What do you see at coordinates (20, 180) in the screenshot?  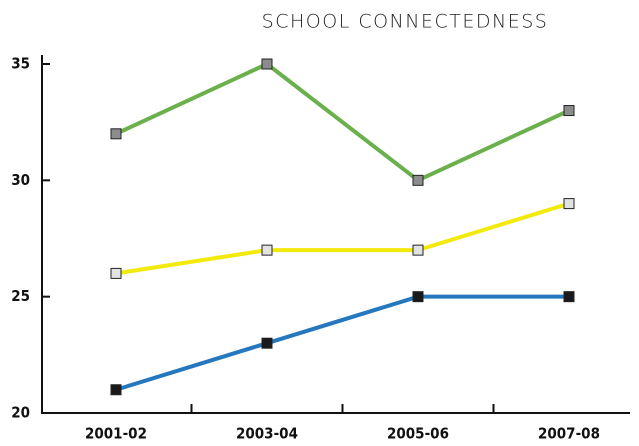 I see `y-tick-label: 30` at bounding box center [20, 180].